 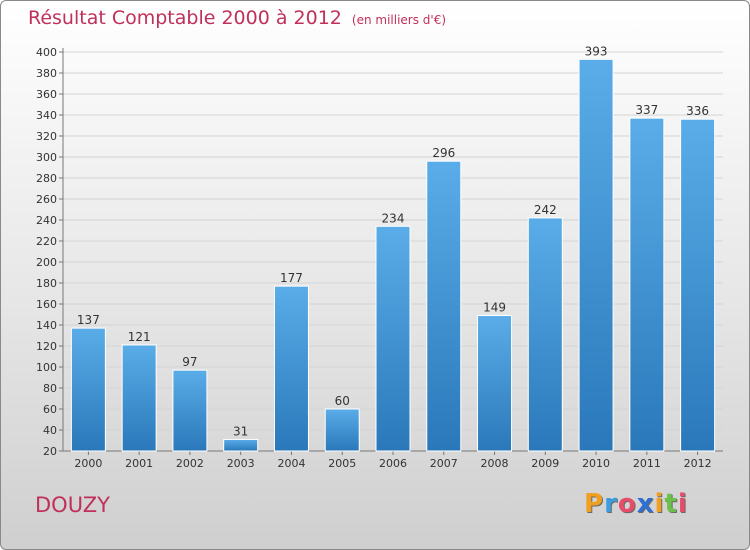 I want to click on chart-subtitle: (en milliers d'€), so click(x=399, y=20).